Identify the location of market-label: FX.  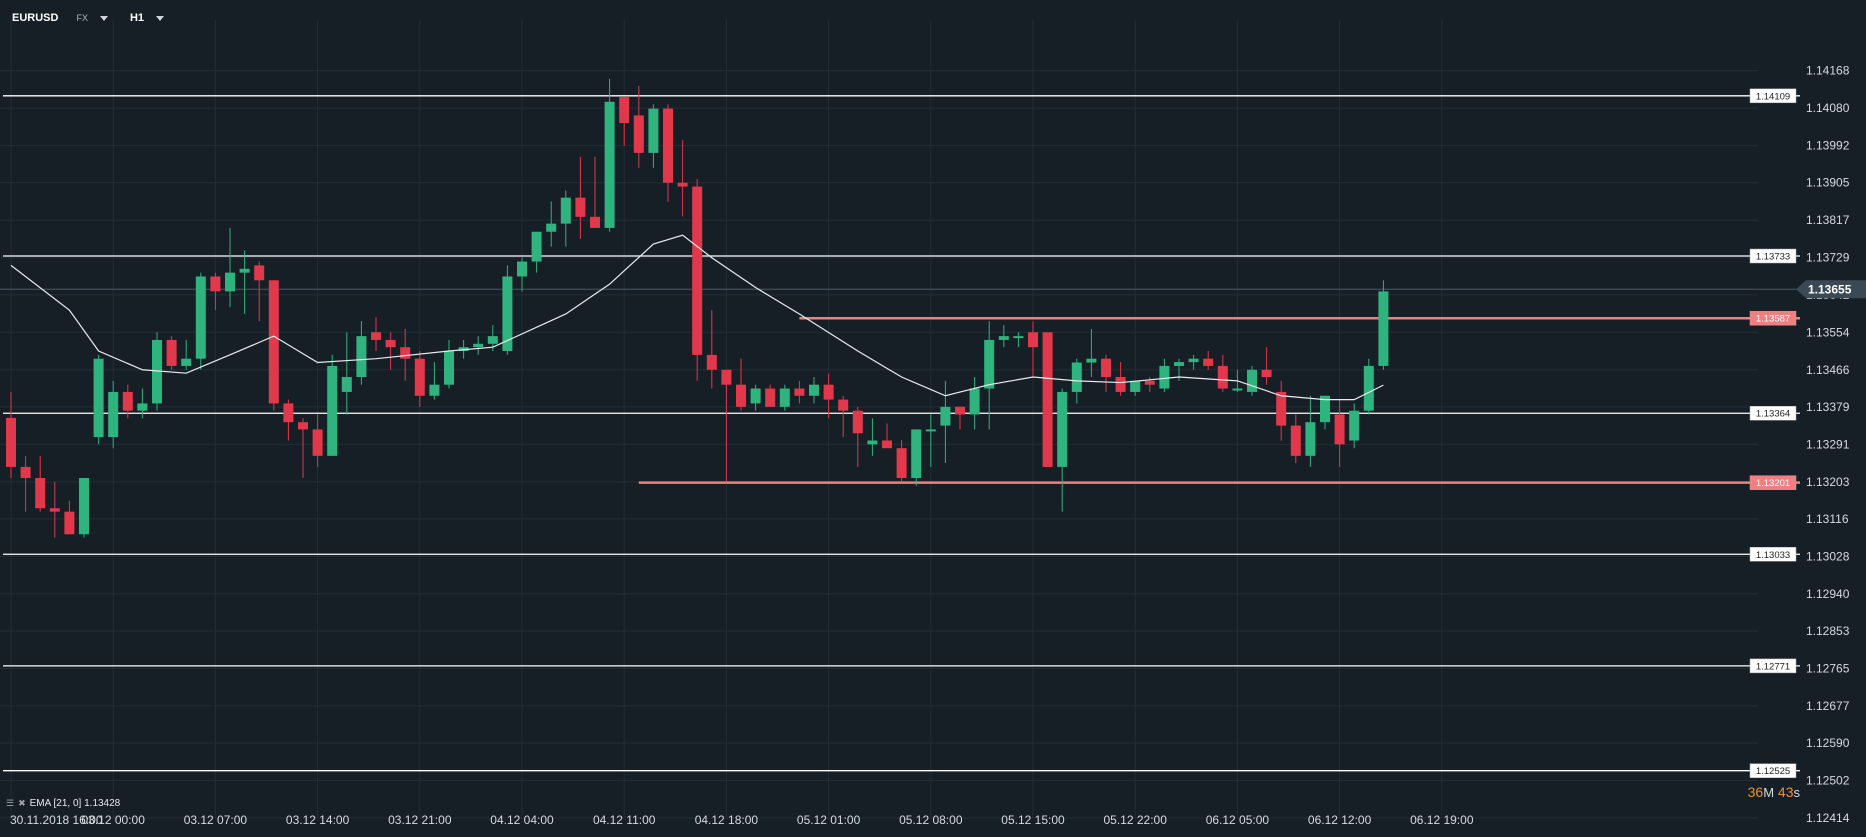
(82, 18).